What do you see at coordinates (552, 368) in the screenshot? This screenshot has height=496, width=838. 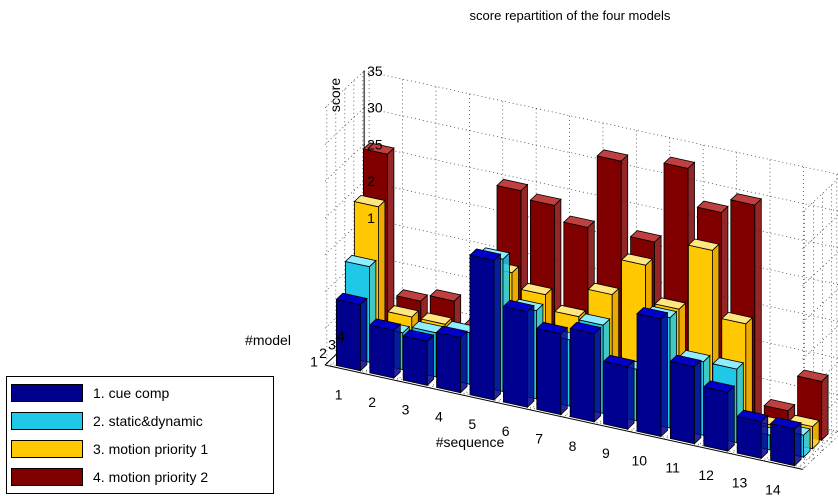 I see `bar-seq7-model1` at bounding box center [552, 368].